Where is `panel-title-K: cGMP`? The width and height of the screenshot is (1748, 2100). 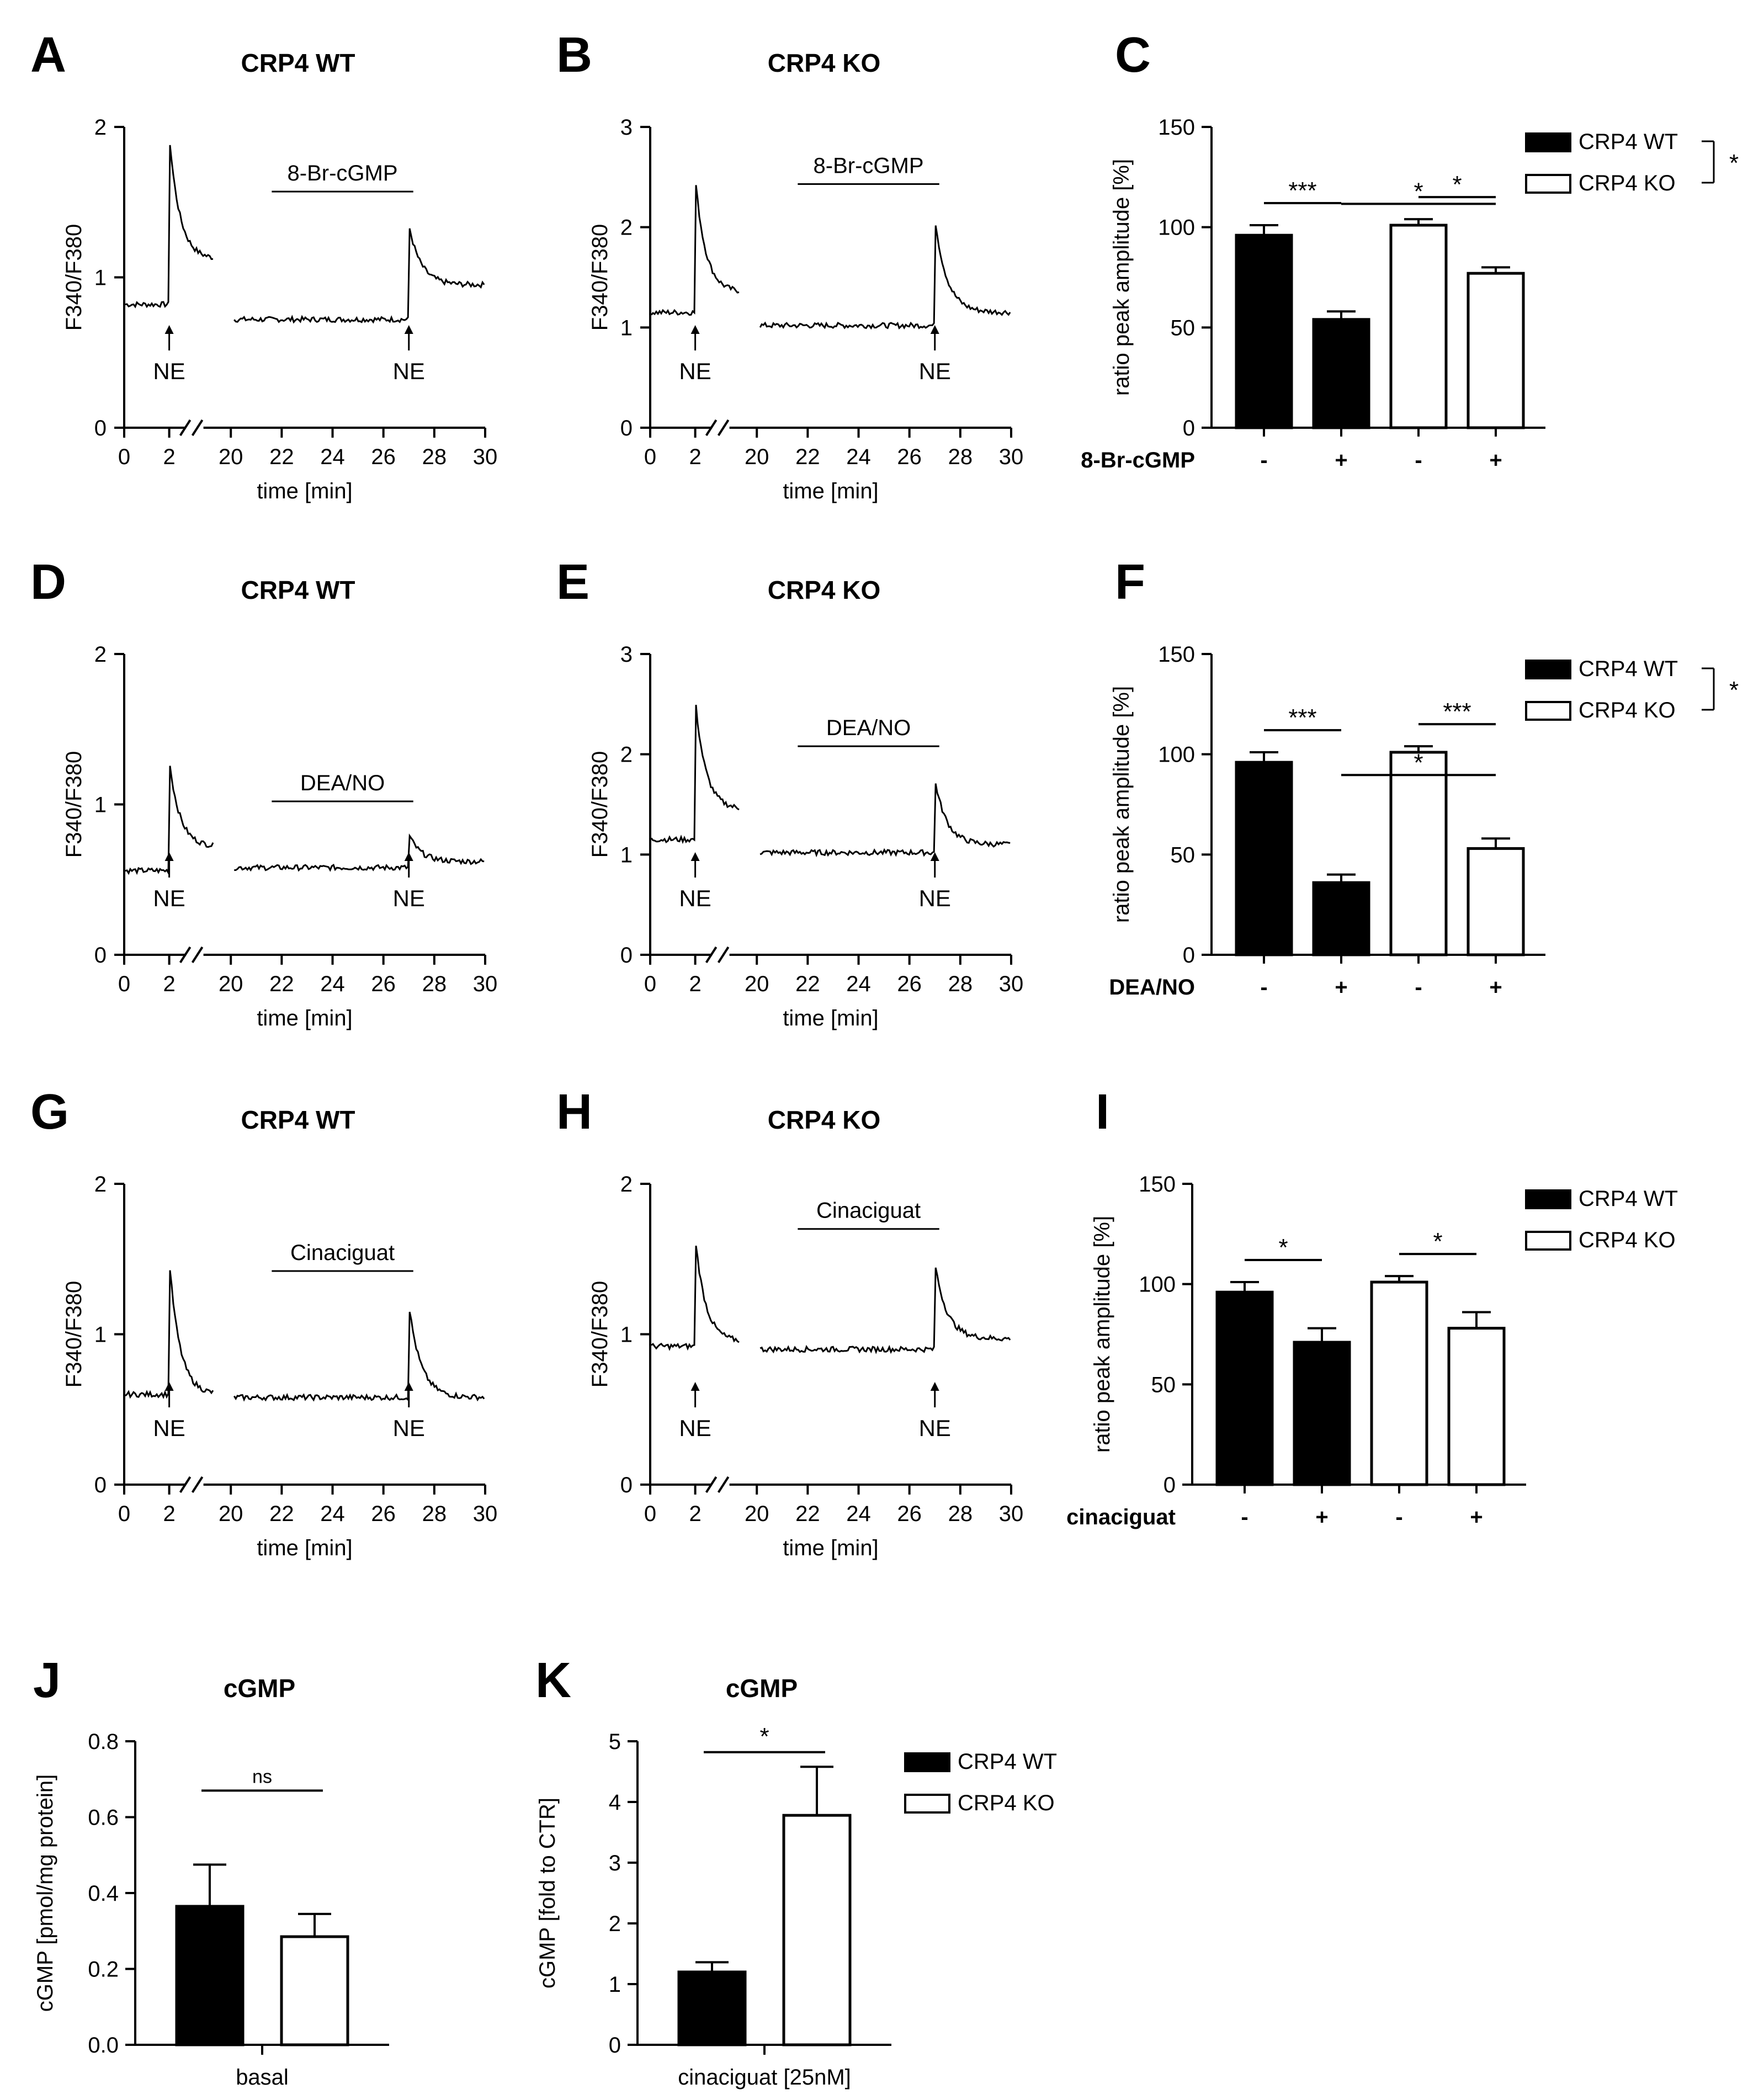
panel-title-K: cGMP is located at coordinates (762, 1688).